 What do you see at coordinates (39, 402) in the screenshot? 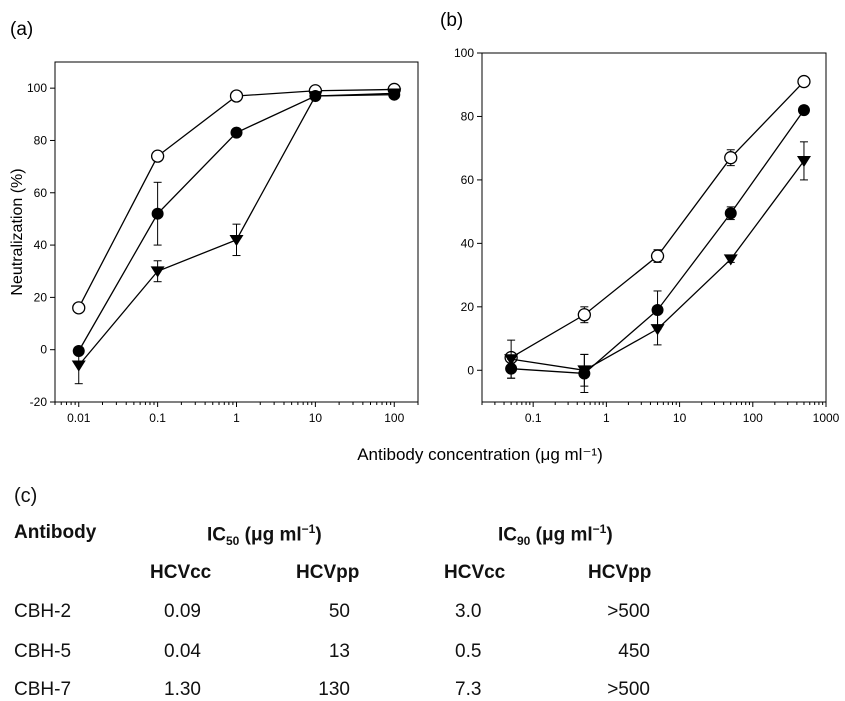
I see `y-tick-label: -20` at bounding box center [39, 402].